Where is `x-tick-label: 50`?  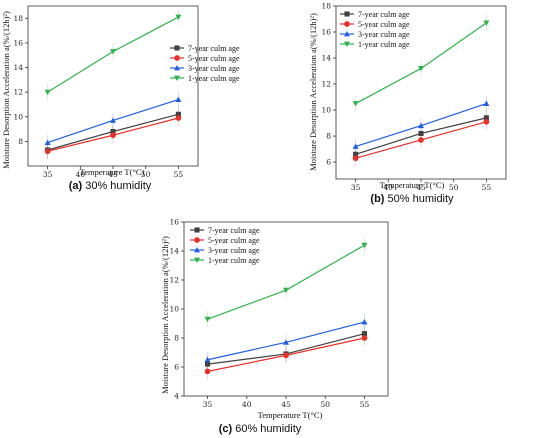 x-tick-label: 50 is located at coordinates (454, 187).